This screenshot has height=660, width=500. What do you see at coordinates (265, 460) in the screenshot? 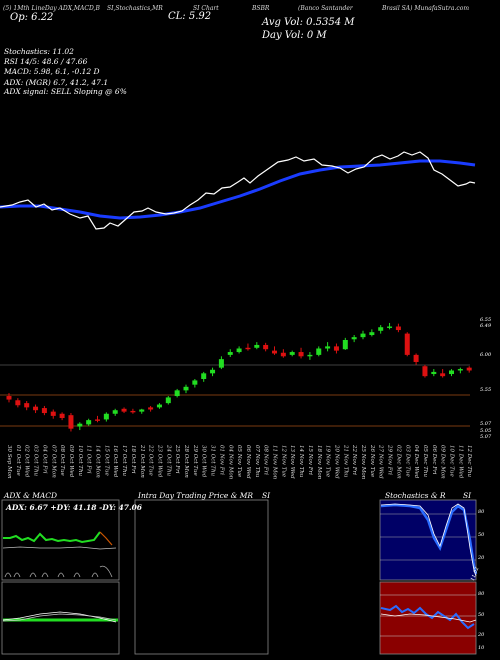
I see `date-label: 08 Nov Fri` at bounding box center [265, 460].